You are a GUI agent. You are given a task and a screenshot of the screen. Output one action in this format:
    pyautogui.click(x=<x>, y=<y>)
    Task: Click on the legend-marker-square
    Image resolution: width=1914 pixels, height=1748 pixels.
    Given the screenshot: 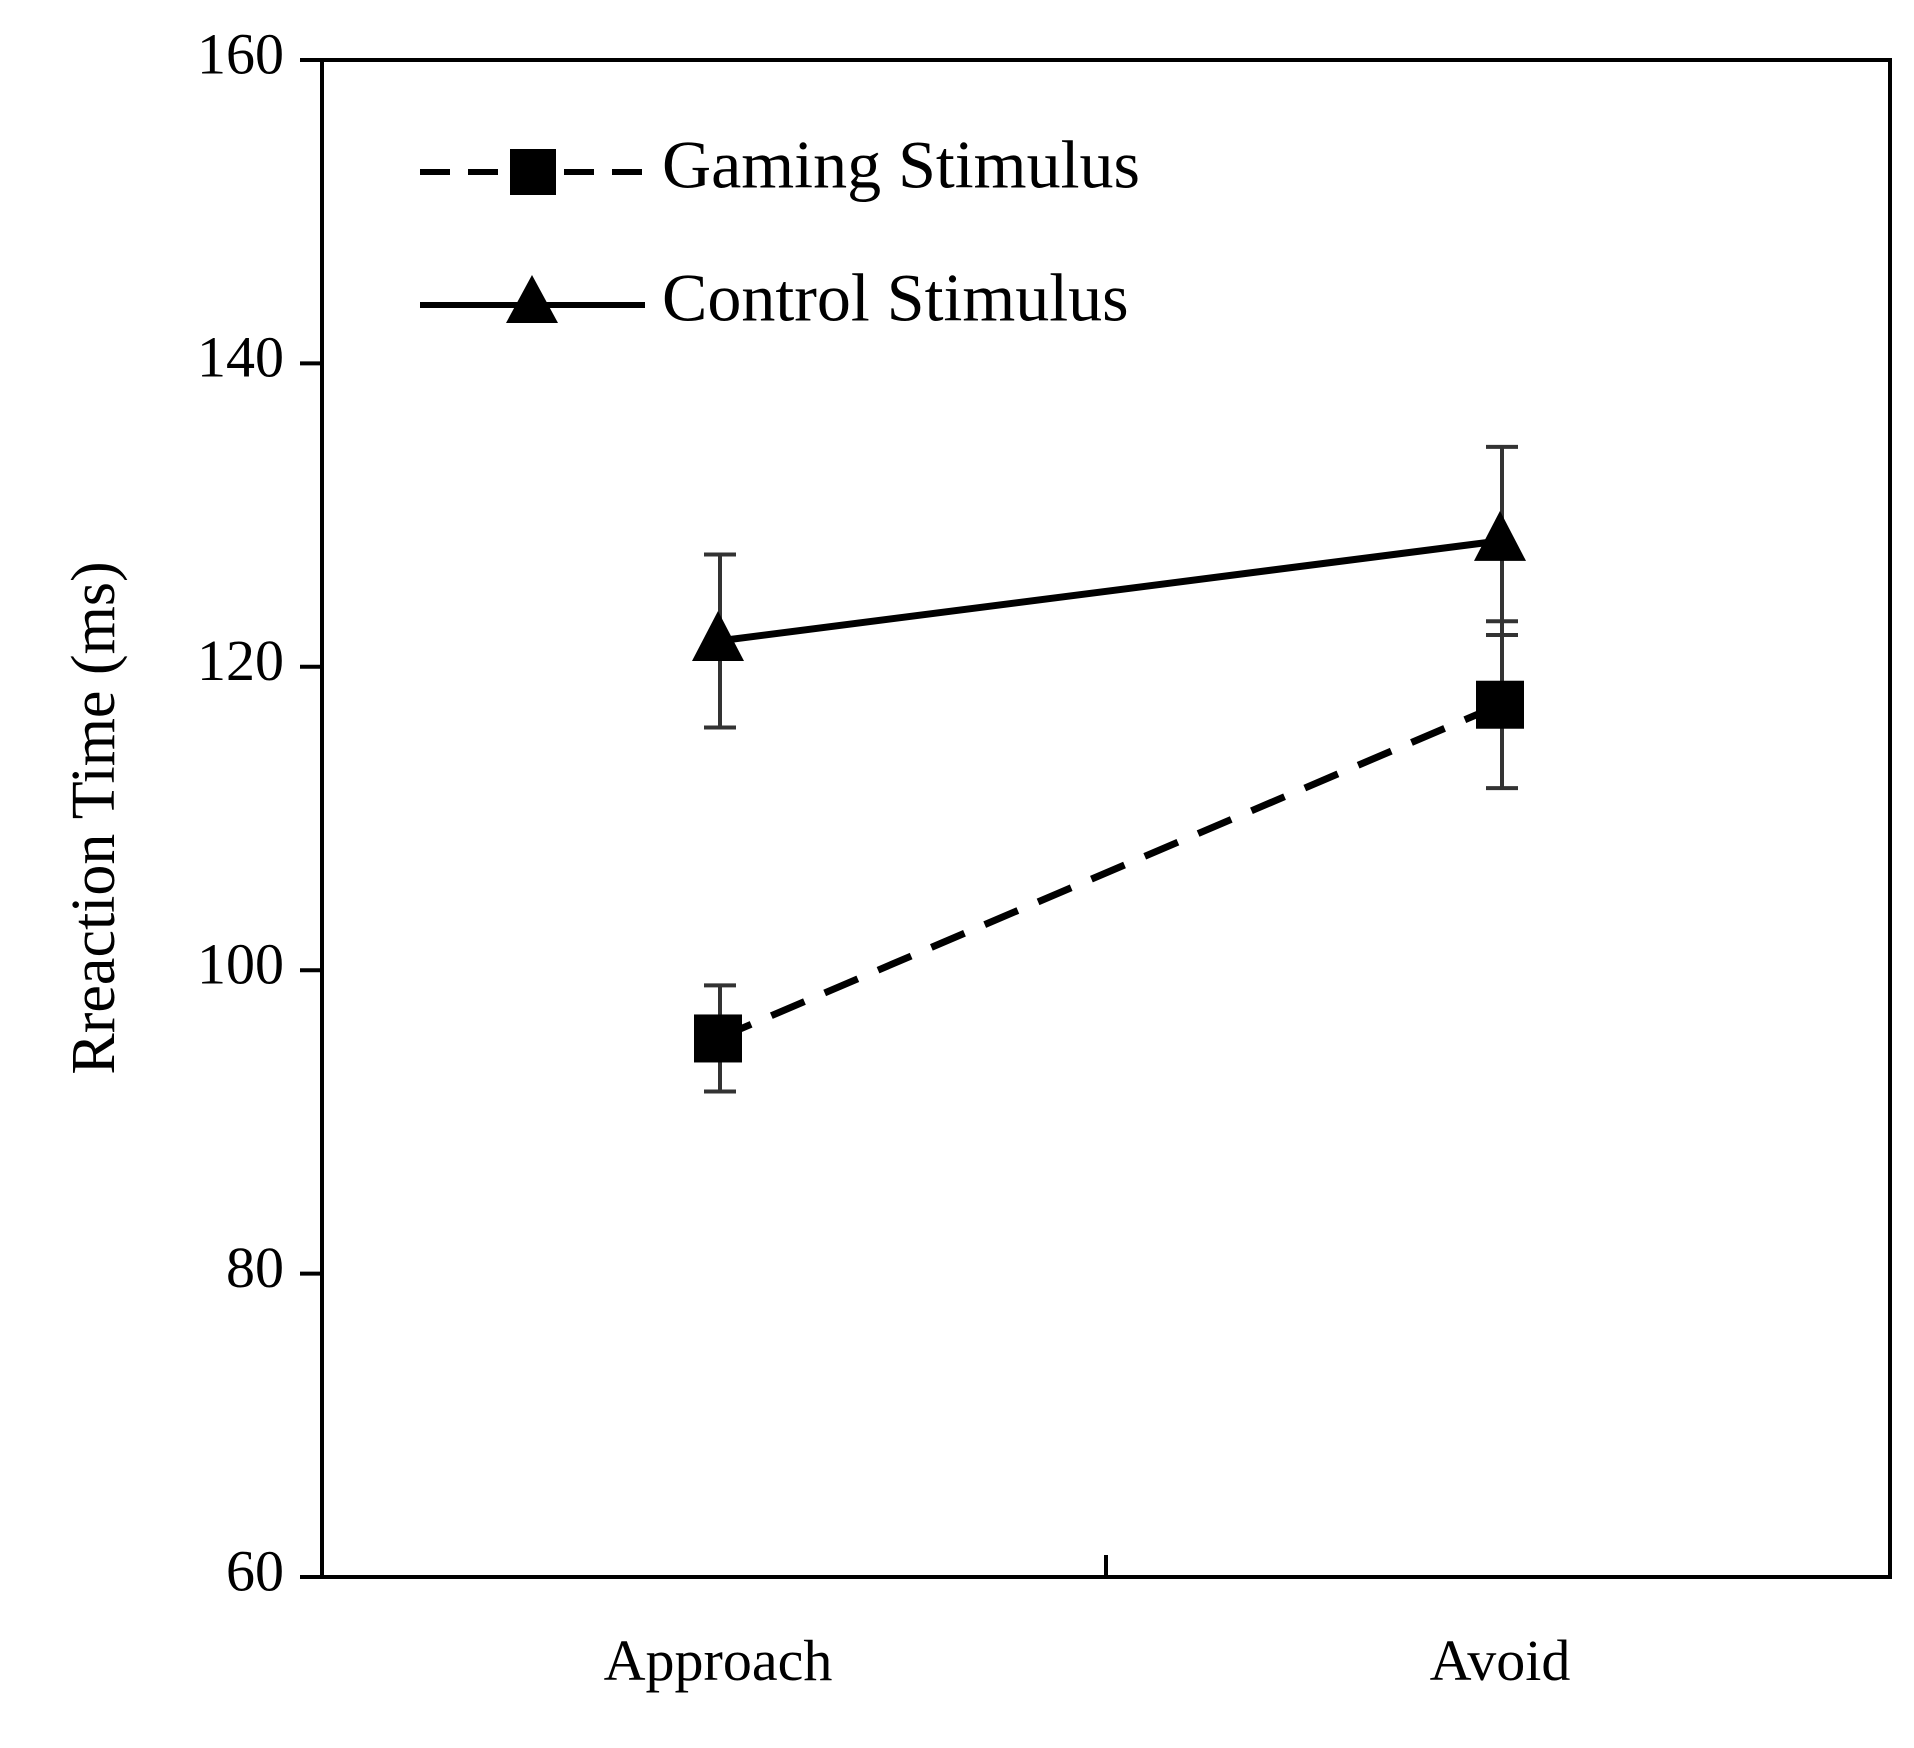 What is the action you would take?
    pyautogui.click(x=533, y=172)
    